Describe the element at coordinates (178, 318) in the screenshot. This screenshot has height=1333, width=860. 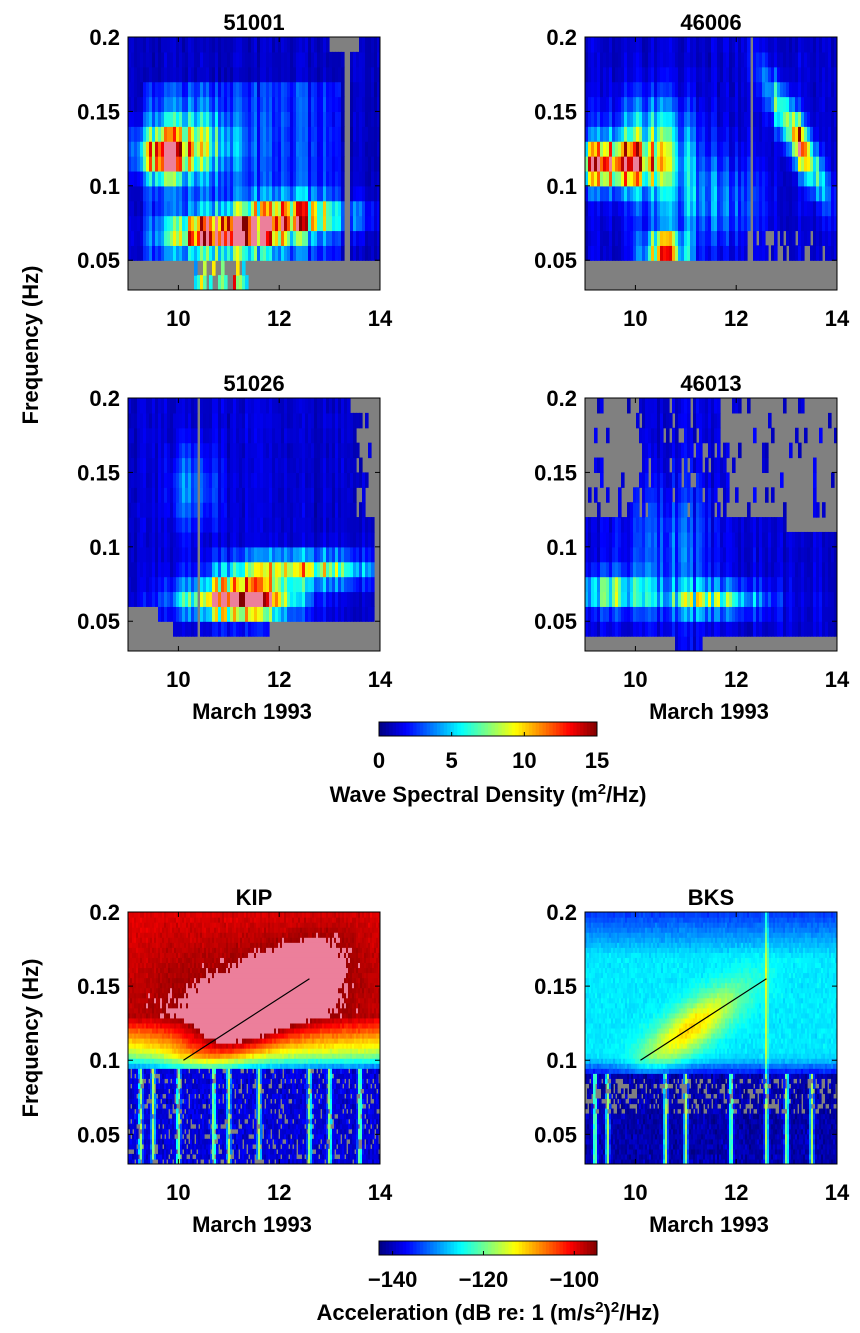
I see `x-tick-label: 10` at that location.